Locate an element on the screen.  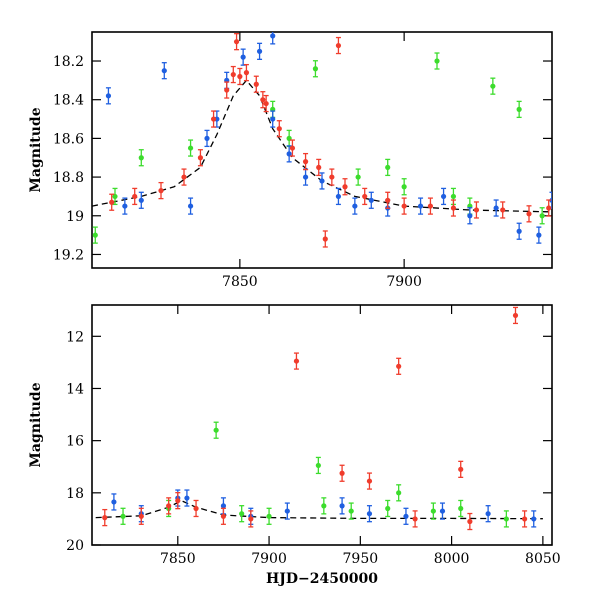
y-tick-label: 20 is located at coordinates (75, 546).